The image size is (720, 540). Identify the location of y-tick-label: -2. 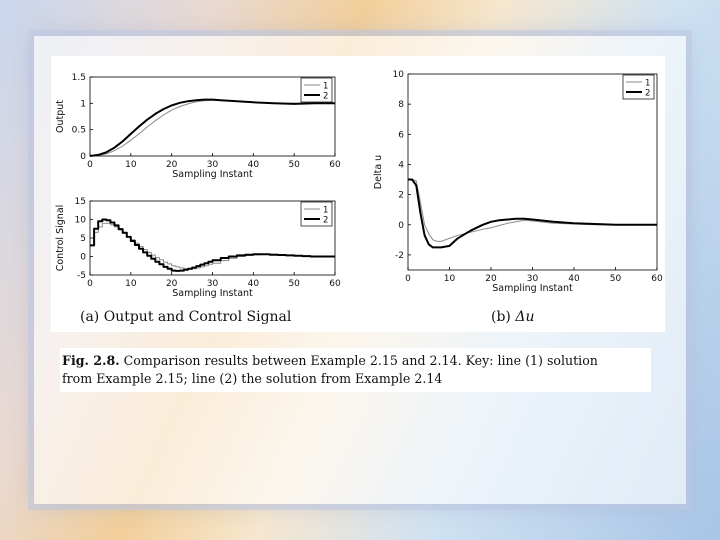
(399, 256).